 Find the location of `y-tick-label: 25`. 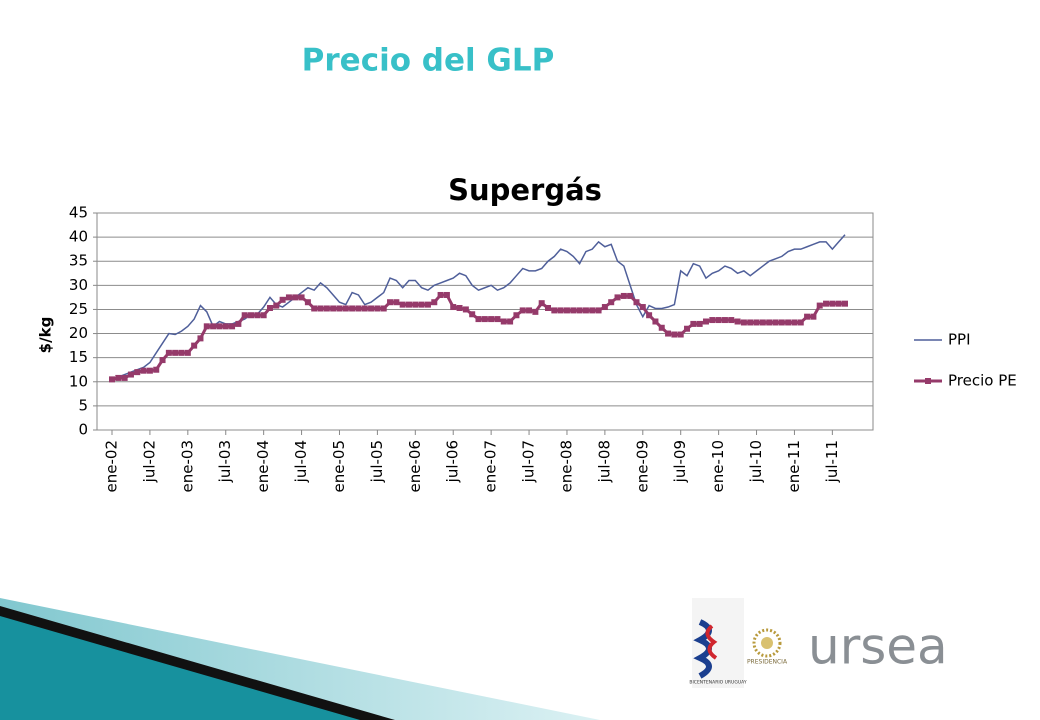

y-tick-label: 25 is located at coordinates (78, 309).